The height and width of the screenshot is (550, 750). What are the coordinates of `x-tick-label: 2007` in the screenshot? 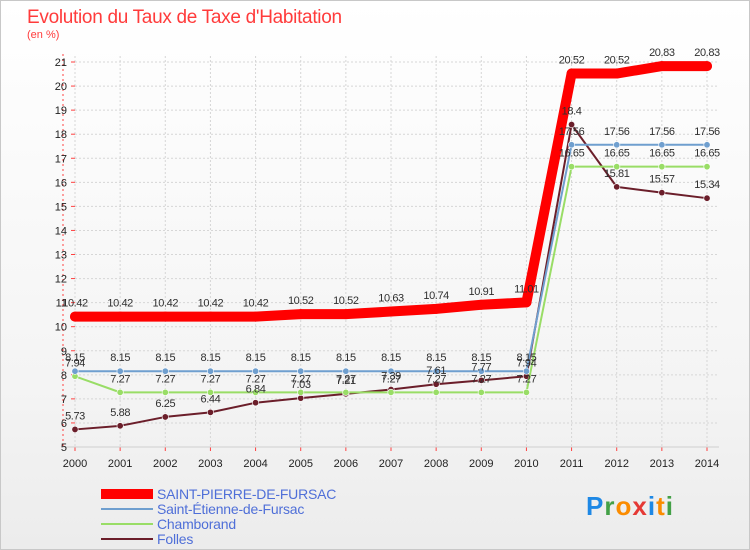 It's located at (391, 464).